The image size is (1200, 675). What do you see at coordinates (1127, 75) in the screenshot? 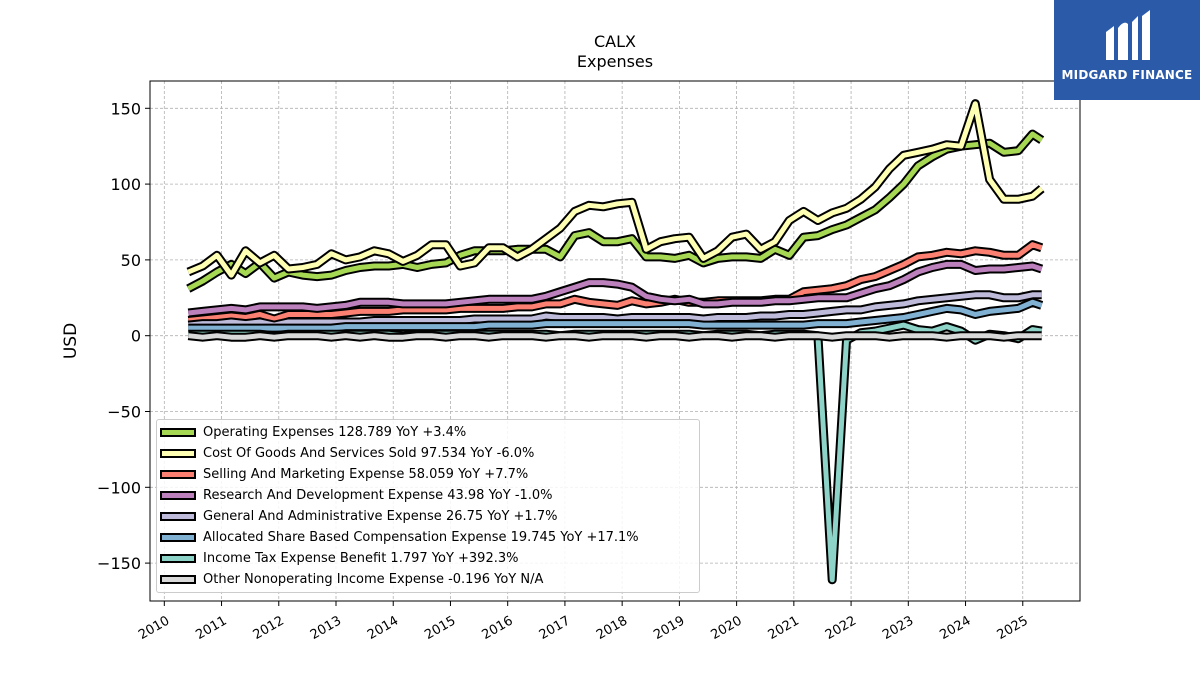
I see `logo-text: MIDGARD FINANCE` at bounding box center [1127, 75].